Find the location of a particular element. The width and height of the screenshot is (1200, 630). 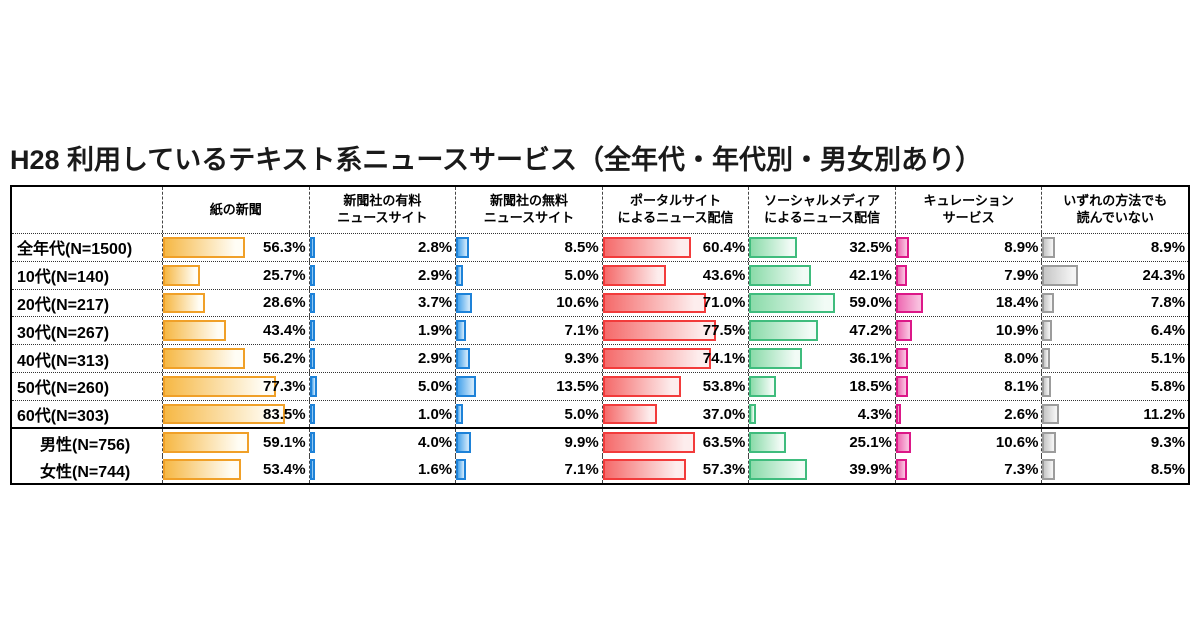

bar-cell: 56.3% is located at coordinates (235, 247).